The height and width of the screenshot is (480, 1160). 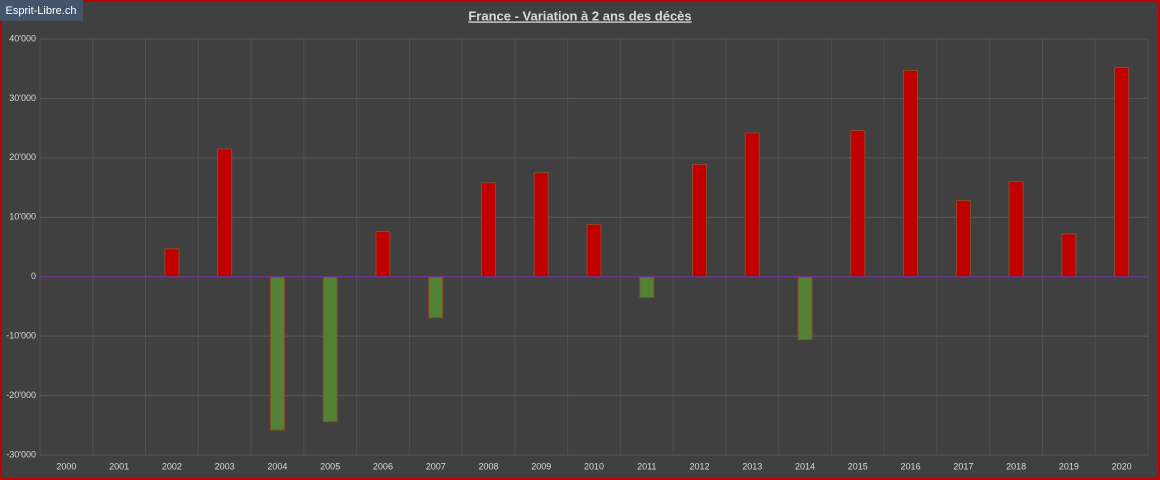 What do you see at coordinates (22, 98) in the screenshot?
I see `y-tick-label: 30'000` at bounding box center [22, 98].